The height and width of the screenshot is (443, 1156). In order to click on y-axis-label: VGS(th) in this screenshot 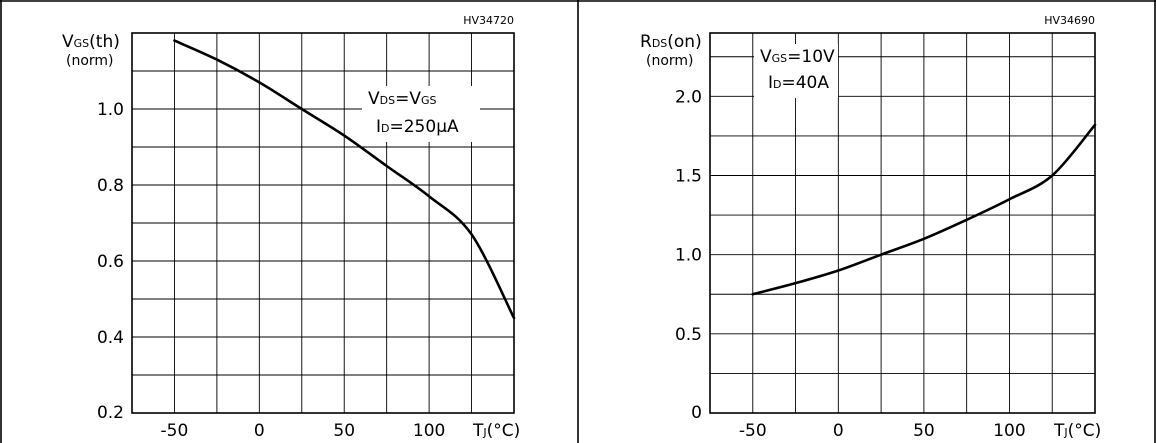, I will do `click(91, 42)`.